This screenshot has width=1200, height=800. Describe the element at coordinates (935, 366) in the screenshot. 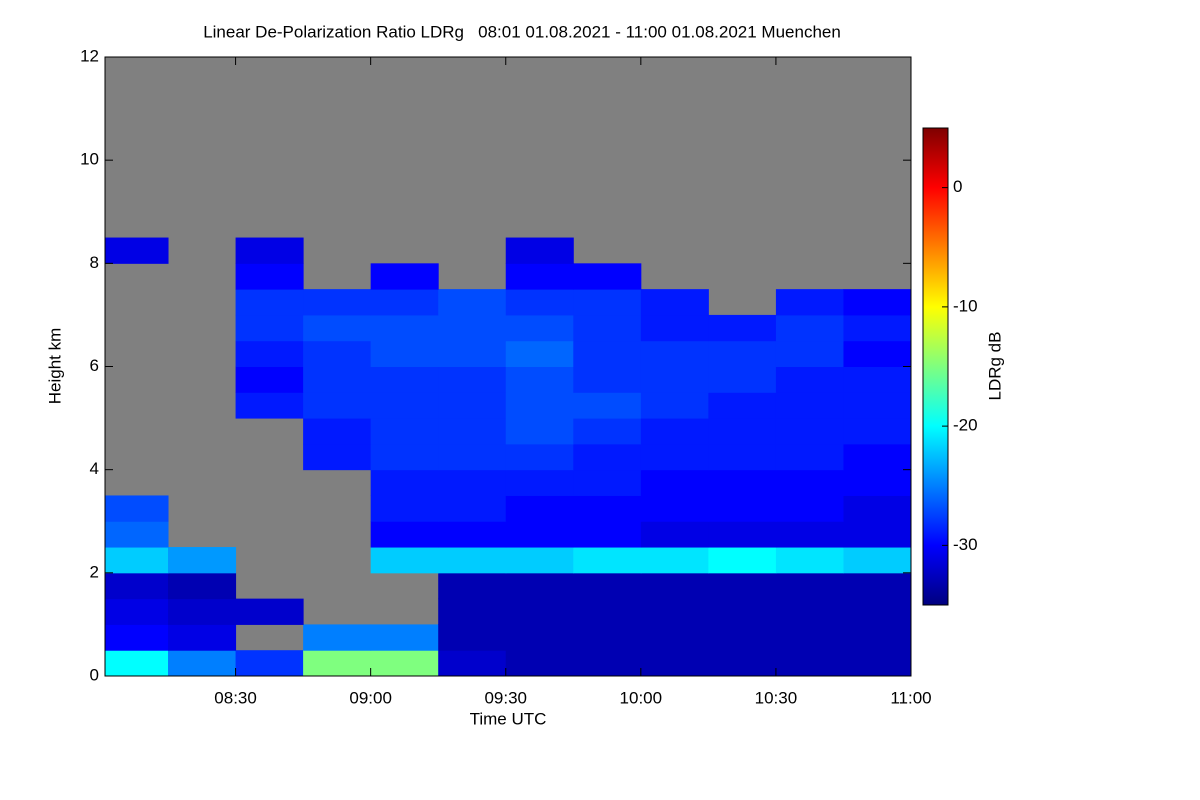

I see `colorbar` at that location.